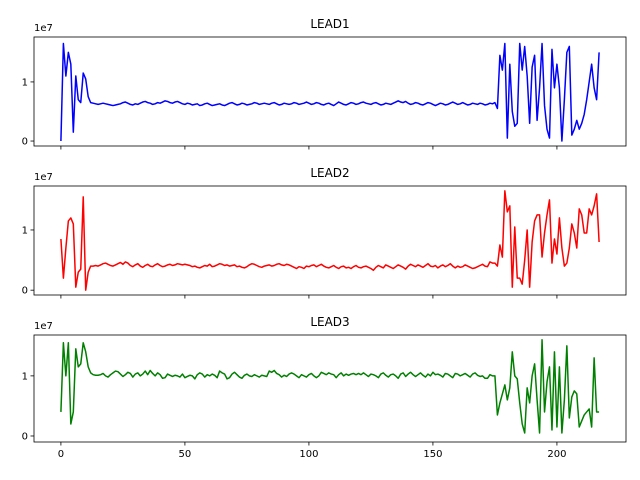 This screenshot has height=480, width=640. What do you see at coordinates (61, 454) in the screenshot?
I see `x-tick-label: 0` at bounding box center [61, 454].